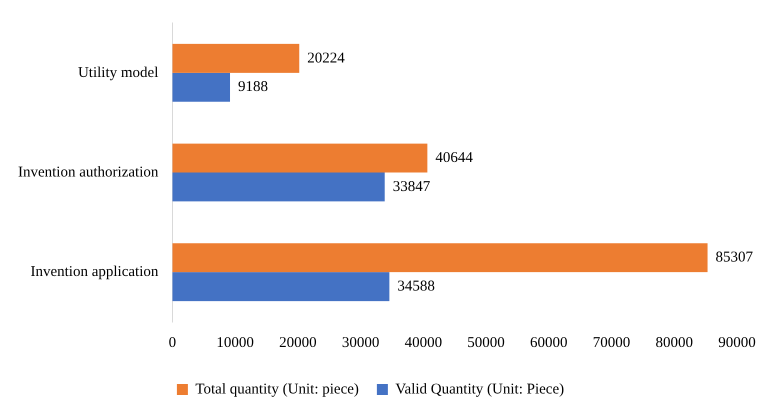 The width and height of the screenshot is (777, 415). I want to click on data-label: 33847, so click(411, 186).